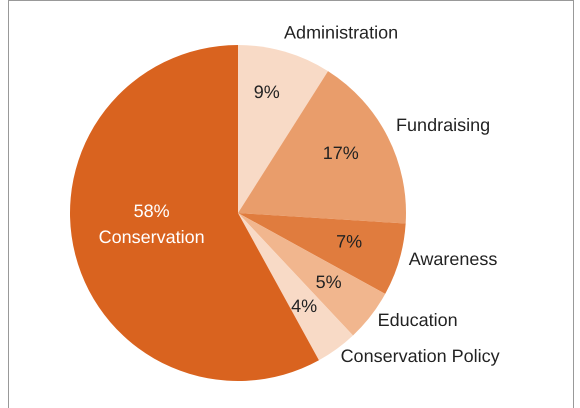  I want to click on slice-label: Administration, so click(341, 32).